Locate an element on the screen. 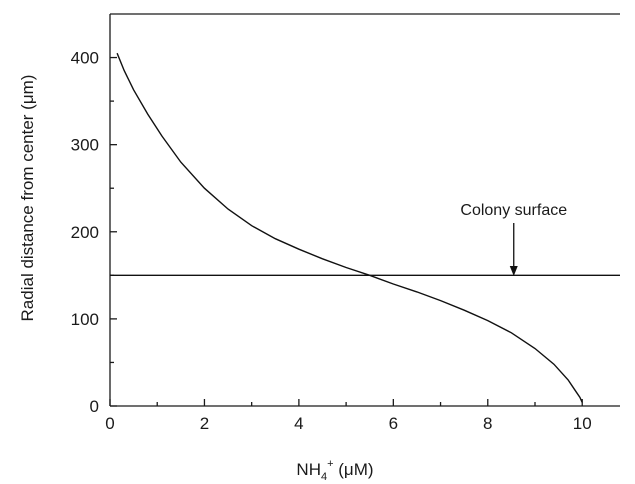 The width and height of the screenshot is (635, 484). x-tick-label: 8 is located at coordinates (487, 423).